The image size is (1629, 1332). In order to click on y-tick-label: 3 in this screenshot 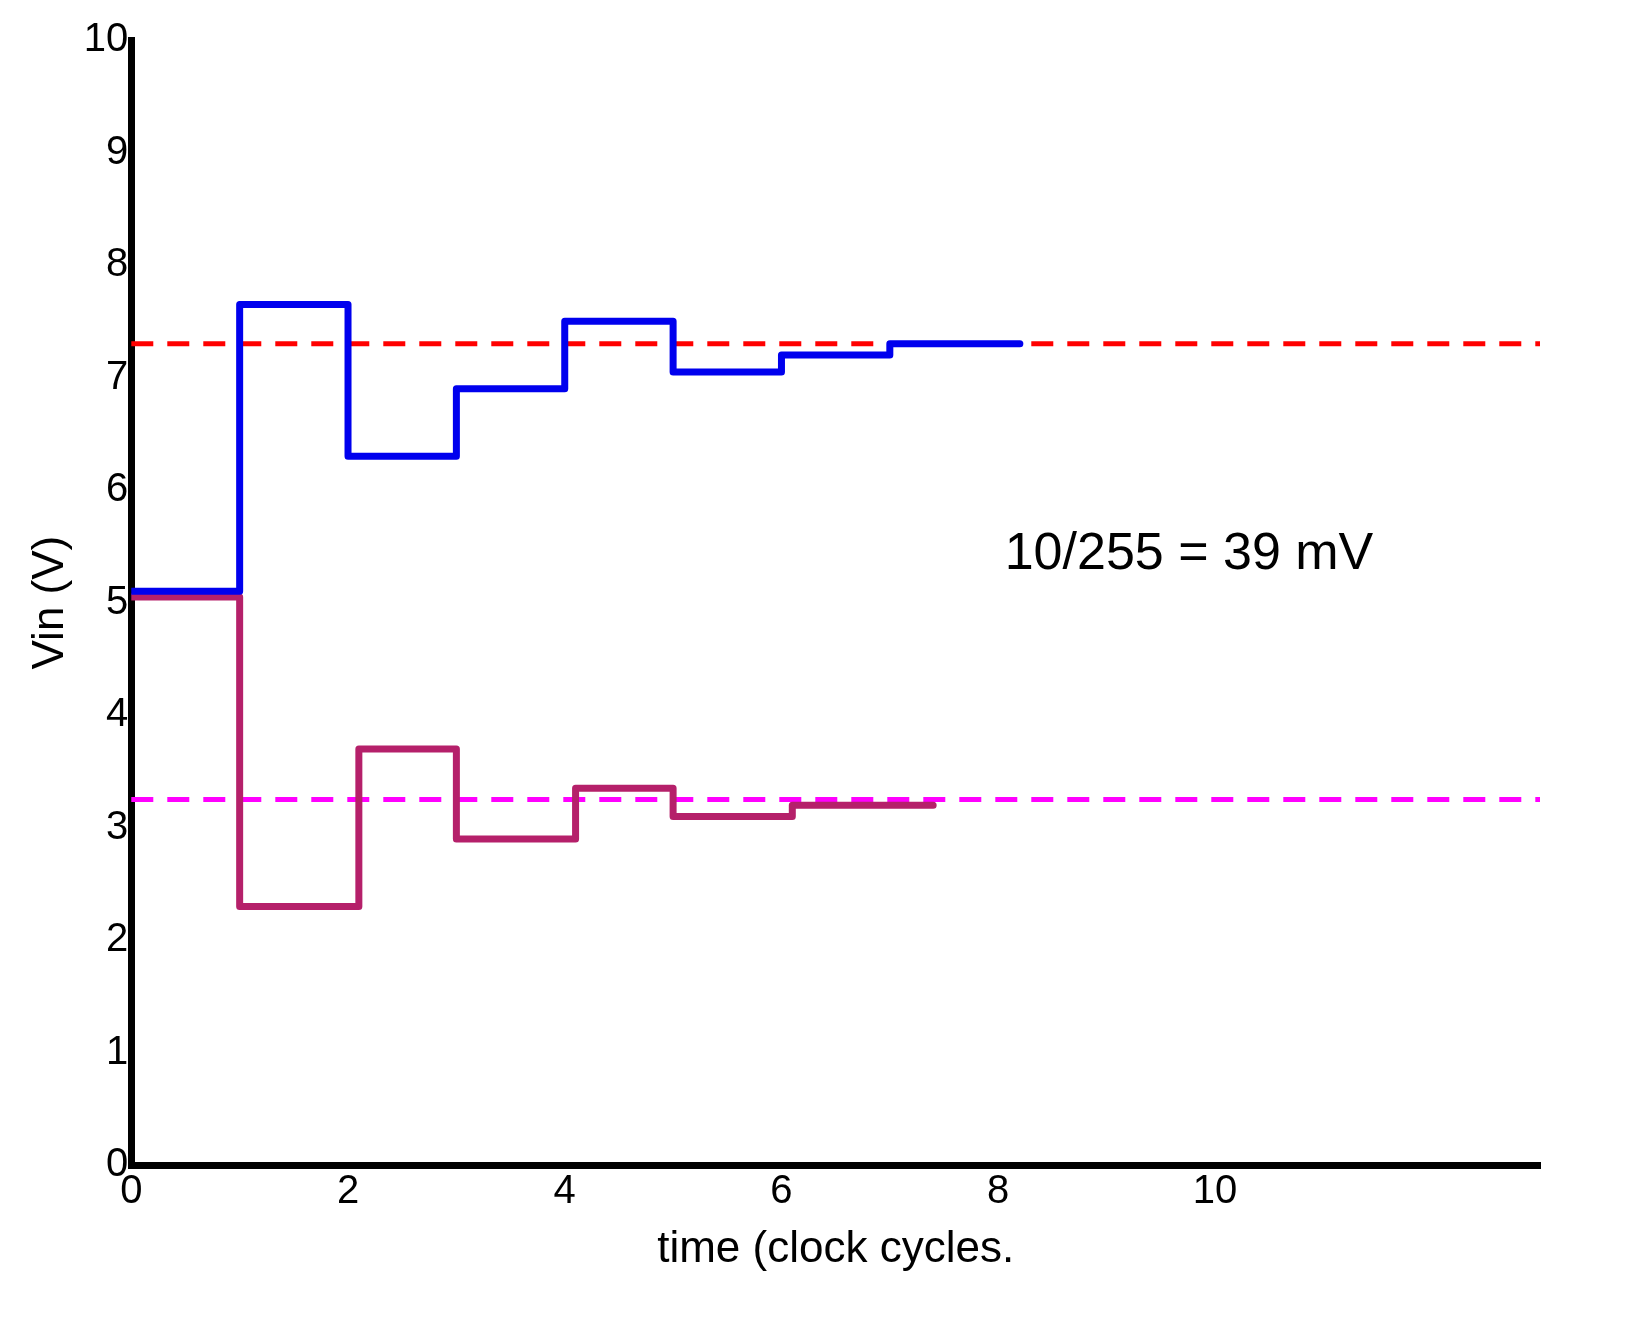, I will do `click(117, 824)`.